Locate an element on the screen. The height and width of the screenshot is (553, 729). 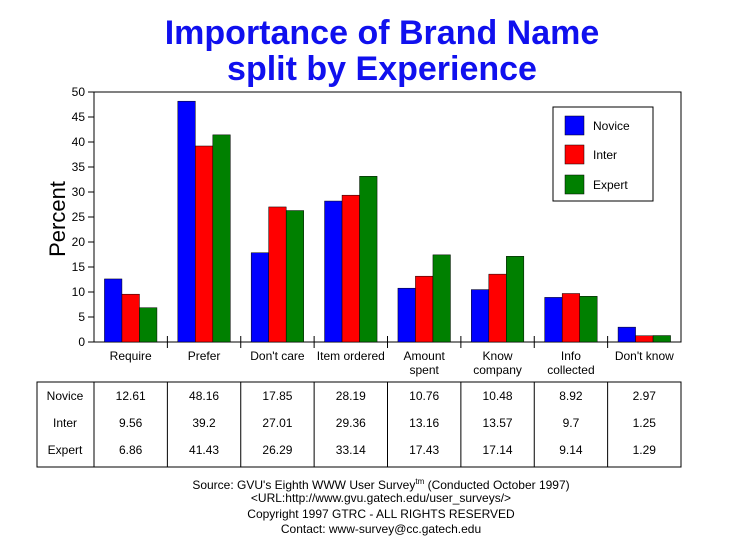
table-cell: 9.7 is located at coordinates (571, 423).